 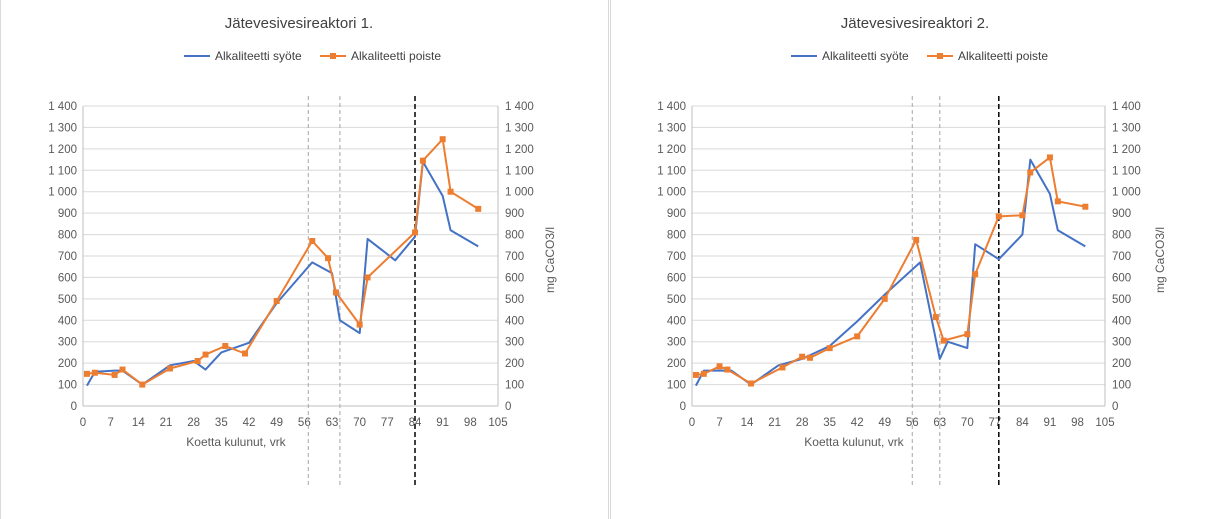 I want to click on x-tick-label: 91, so click(x=1050, y=423).